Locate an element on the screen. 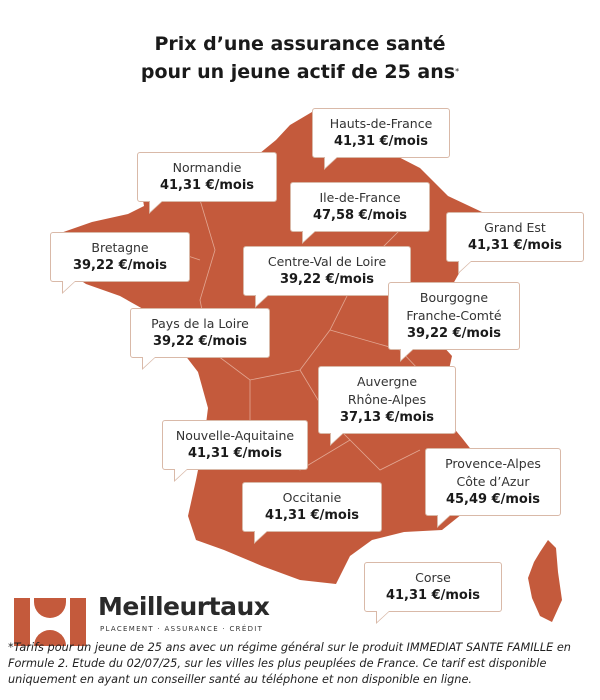 The width and height of the screenshot is (600, 700). region-label-bretagne: Bretagne 39,22 €/mois is located at coordinates (120, 263).